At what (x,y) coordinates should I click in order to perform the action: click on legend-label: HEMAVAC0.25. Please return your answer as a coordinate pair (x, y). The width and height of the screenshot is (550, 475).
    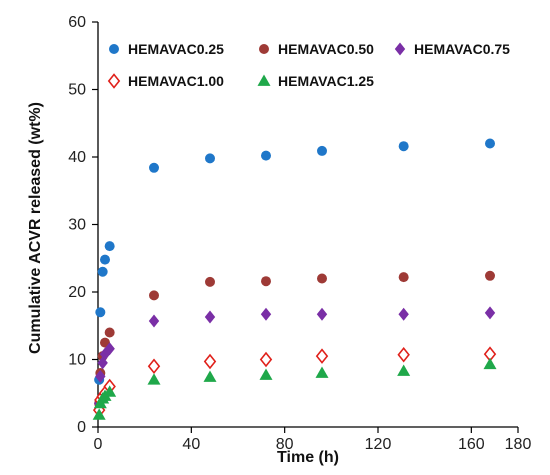
    Looking at the image, I should click on (176, 49).